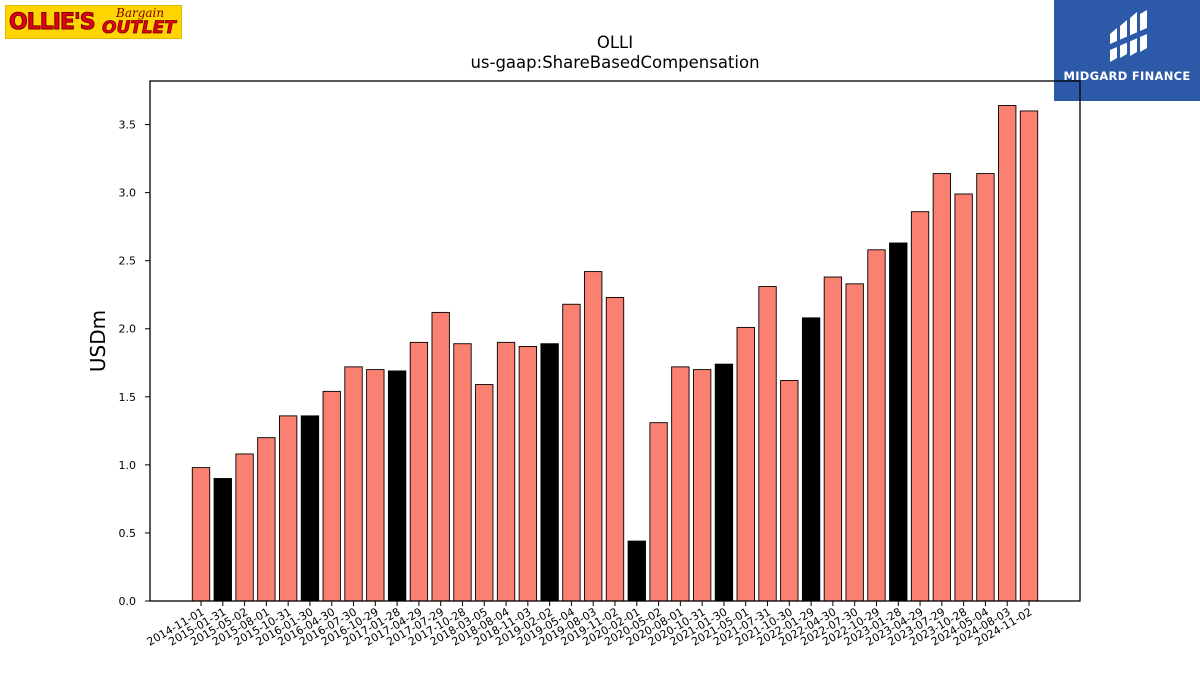 The image size is (1200, 675). I want to click on y-tick-label: 1.0, so click(128, 465).